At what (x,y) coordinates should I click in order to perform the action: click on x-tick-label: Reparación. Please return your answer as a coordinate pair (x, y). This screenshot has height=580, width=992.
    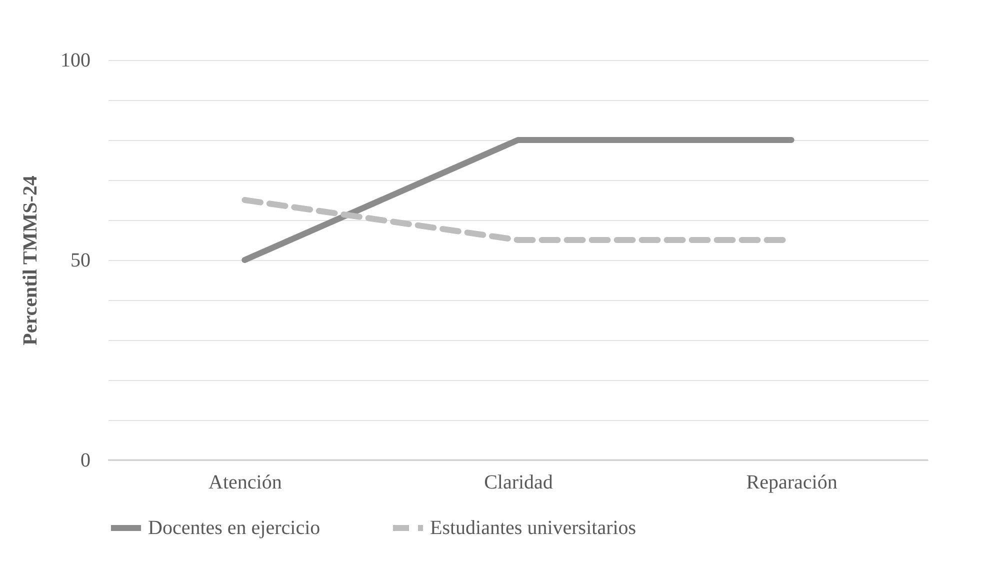
    Looking at the image, I should click on (792, 483).